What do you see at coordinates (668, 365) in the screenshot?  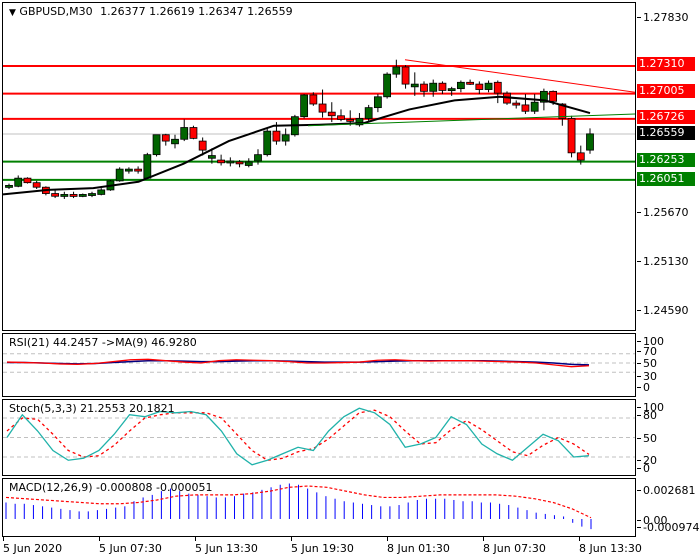 I see `rsi-axis: 100 70 50 30 0` at bounding box center [668, 365].